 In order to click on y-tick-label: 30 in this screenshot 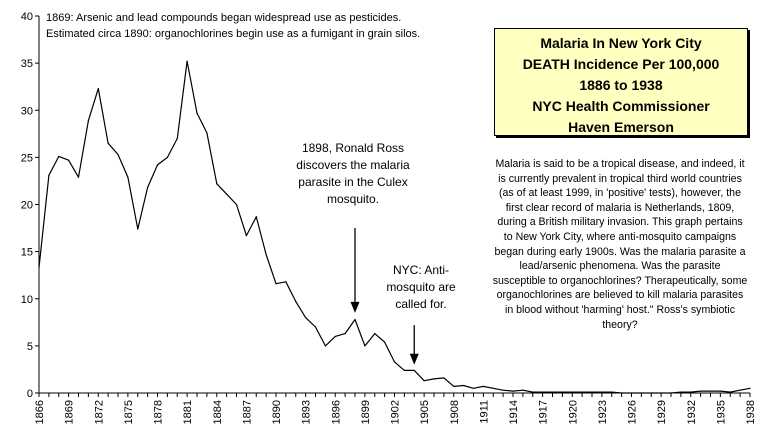, I will do `click(27, 111)`.